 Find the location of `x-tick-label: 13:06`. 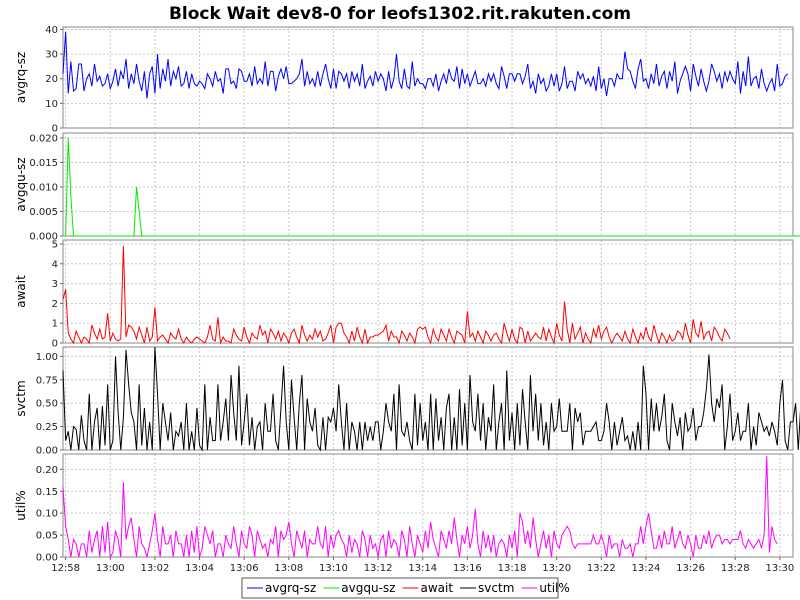

x-tick-label: 13:06 is located at coordinates (244, 568).